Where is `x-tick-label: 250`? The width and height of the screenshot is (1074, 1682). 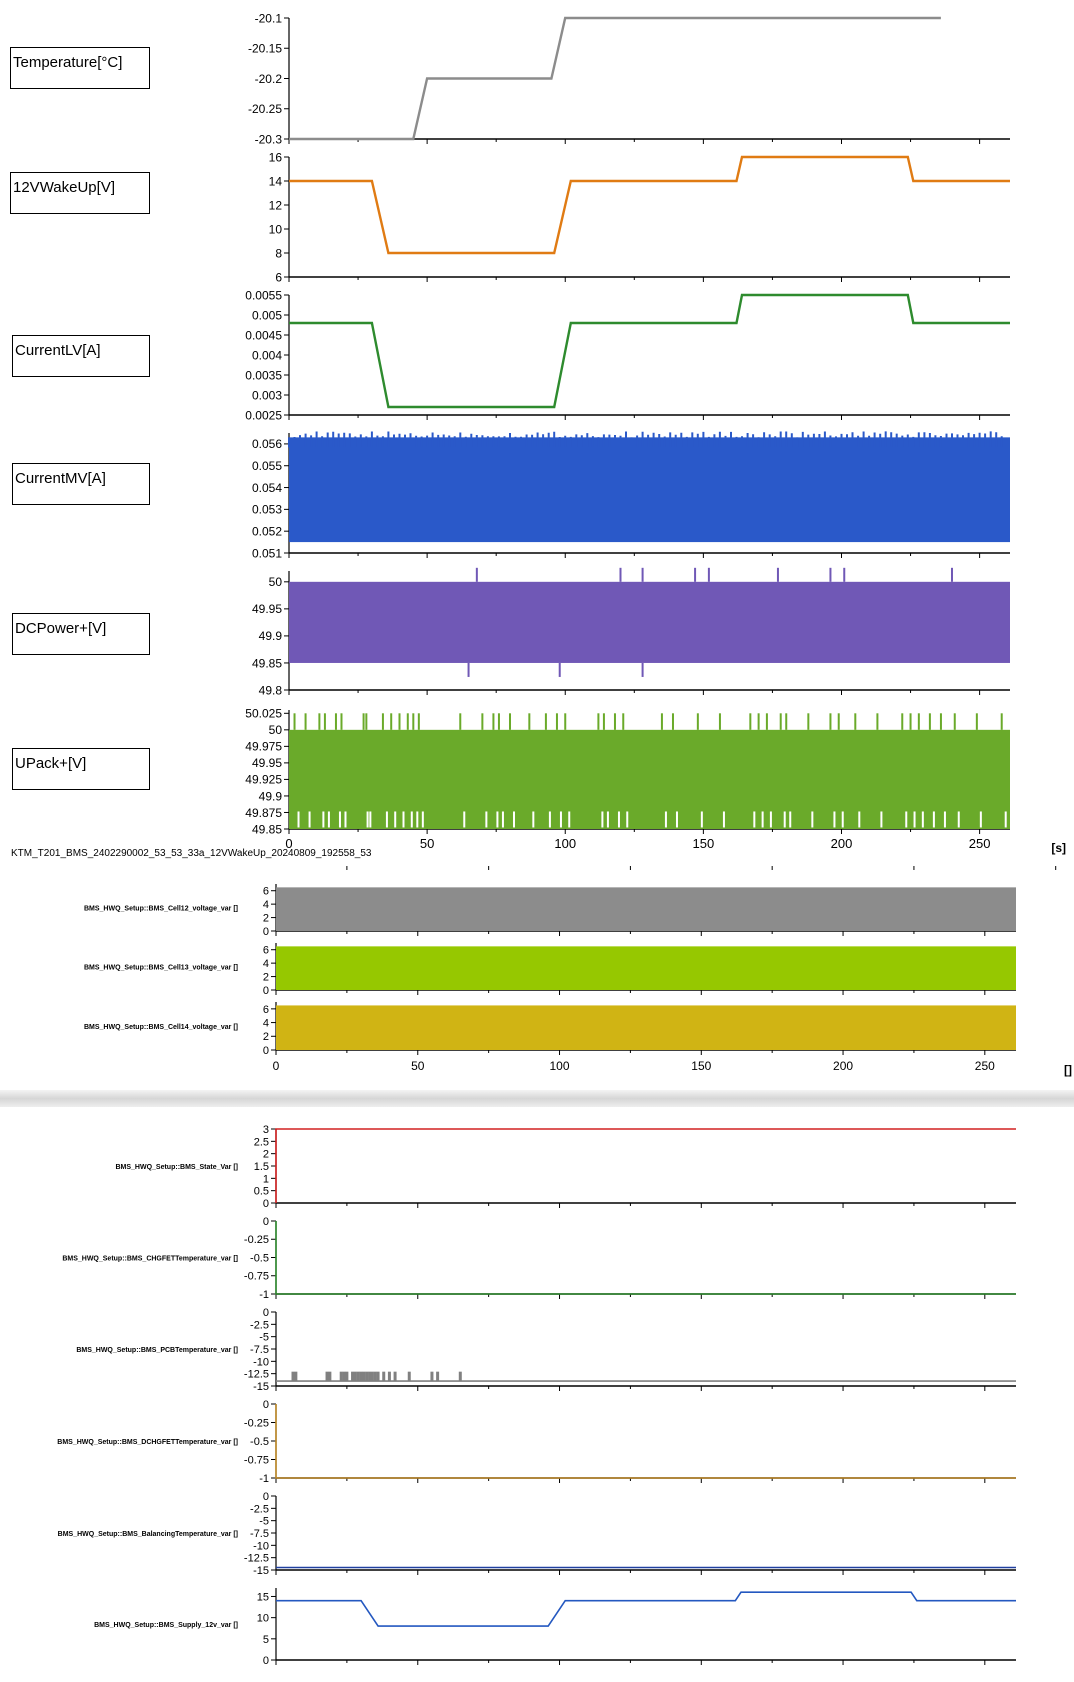 x-tick-label: 250 is located at coordinates (985, 1066).